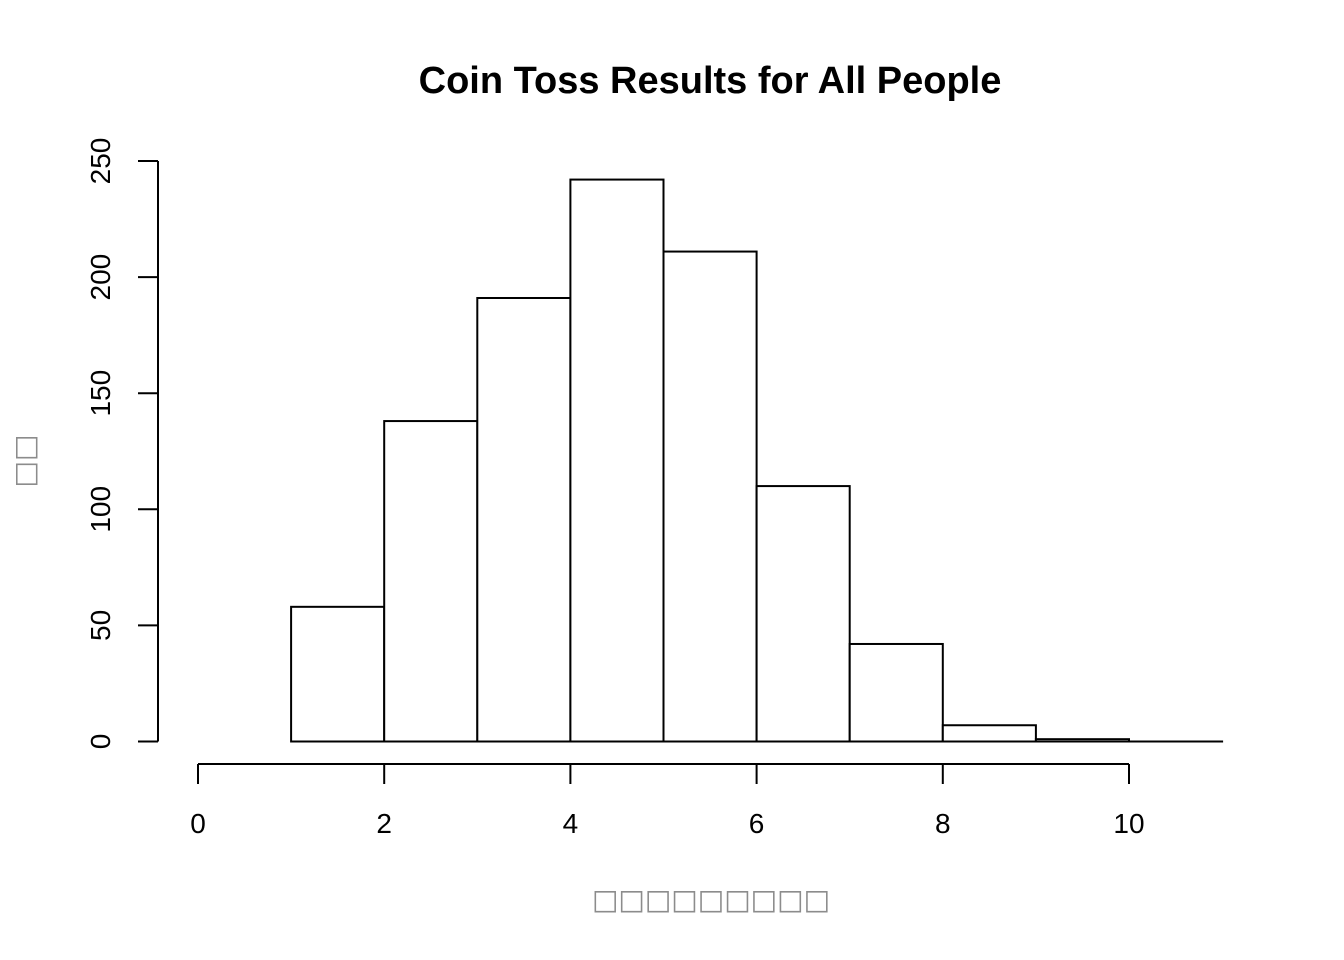 This screenshot has height=960, width=1344. I want to click on x-tick-label: 4, so click(571, 823).